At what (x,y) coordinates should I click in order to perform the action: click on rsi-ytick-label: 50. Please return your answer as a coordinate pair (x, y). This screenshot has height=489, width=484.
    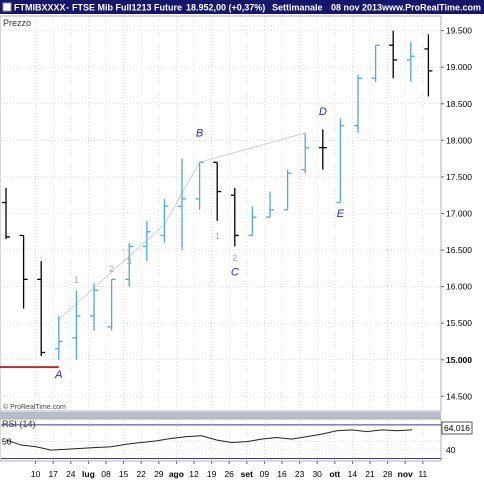
    Looking at the image, I should click on (7, 442).